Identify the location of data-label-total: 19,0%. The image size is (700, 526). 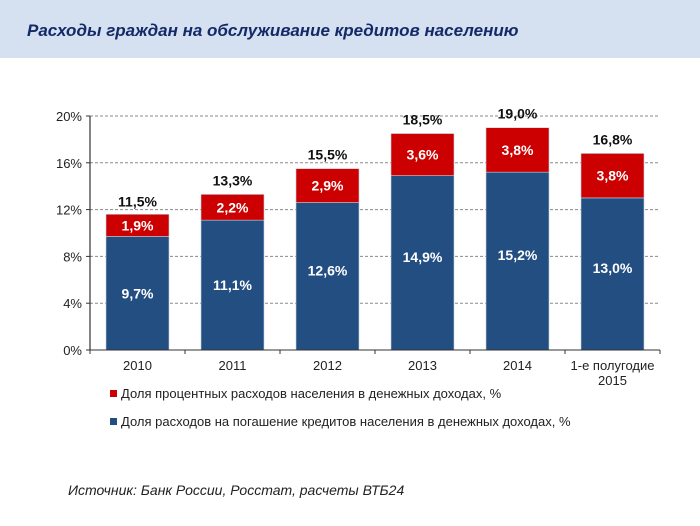
(518, 114).